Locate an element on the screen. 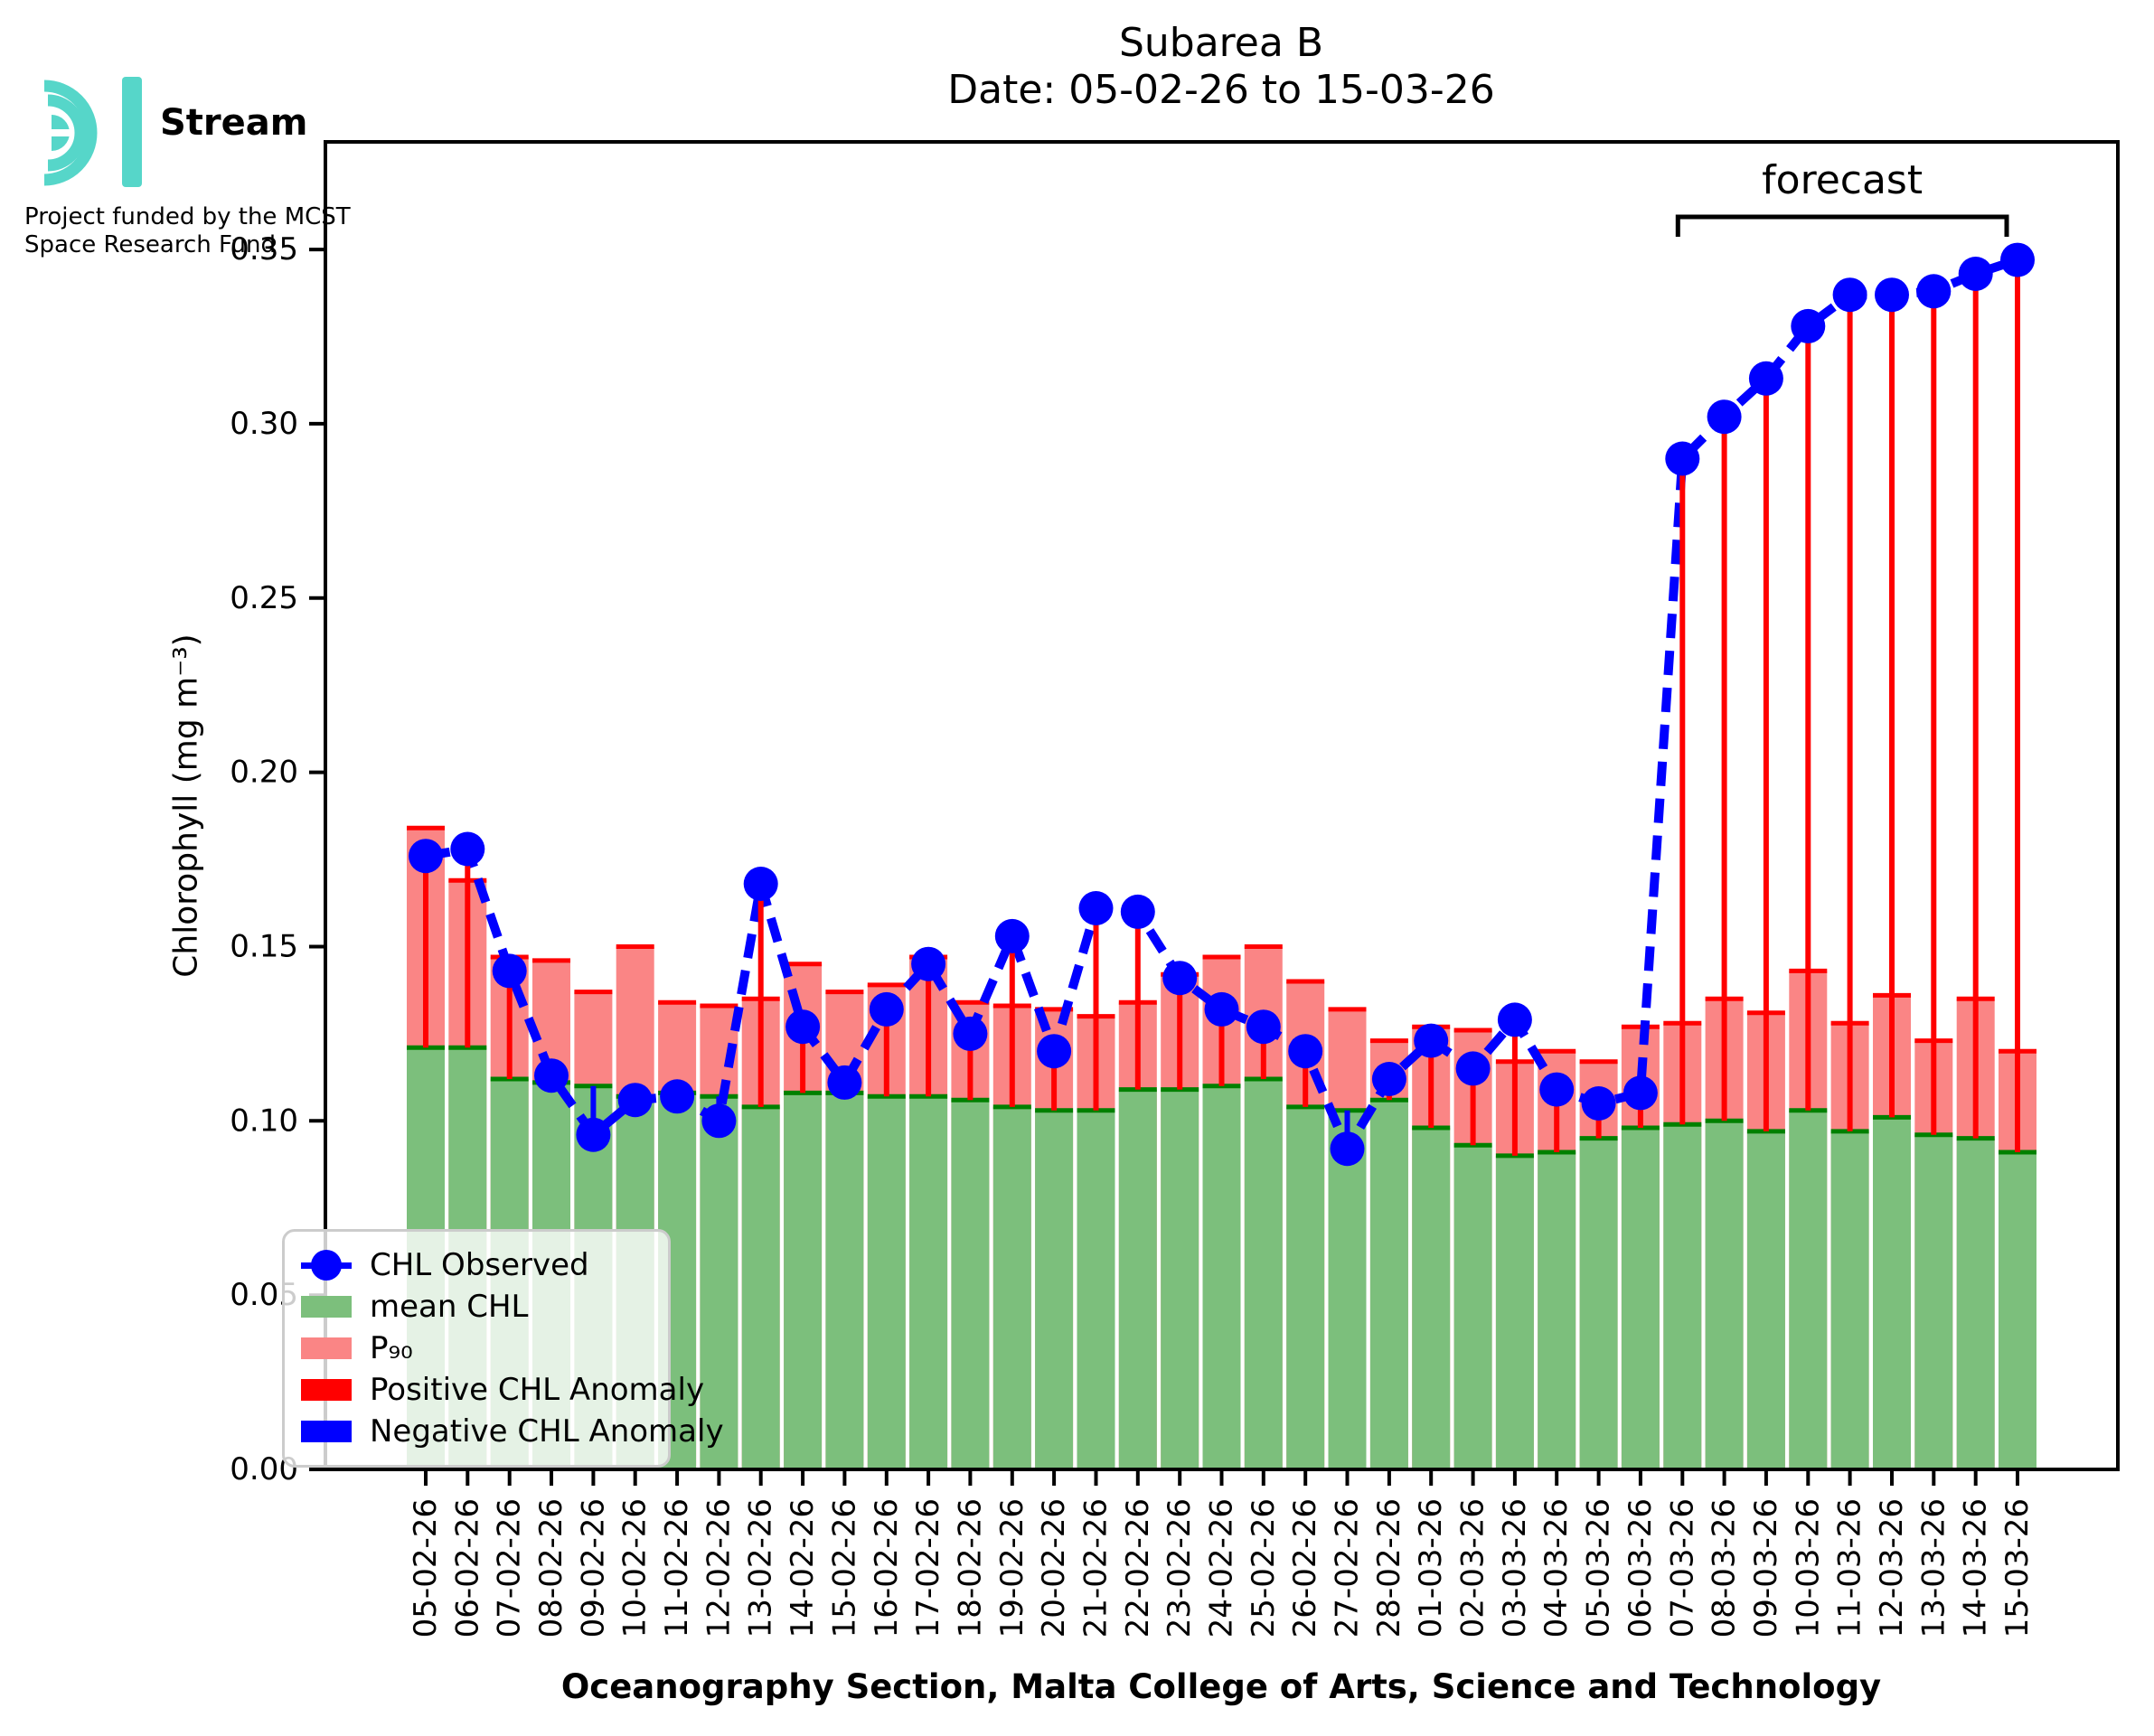  chart-title: Subarea B is located at coordinates (1221, 43).